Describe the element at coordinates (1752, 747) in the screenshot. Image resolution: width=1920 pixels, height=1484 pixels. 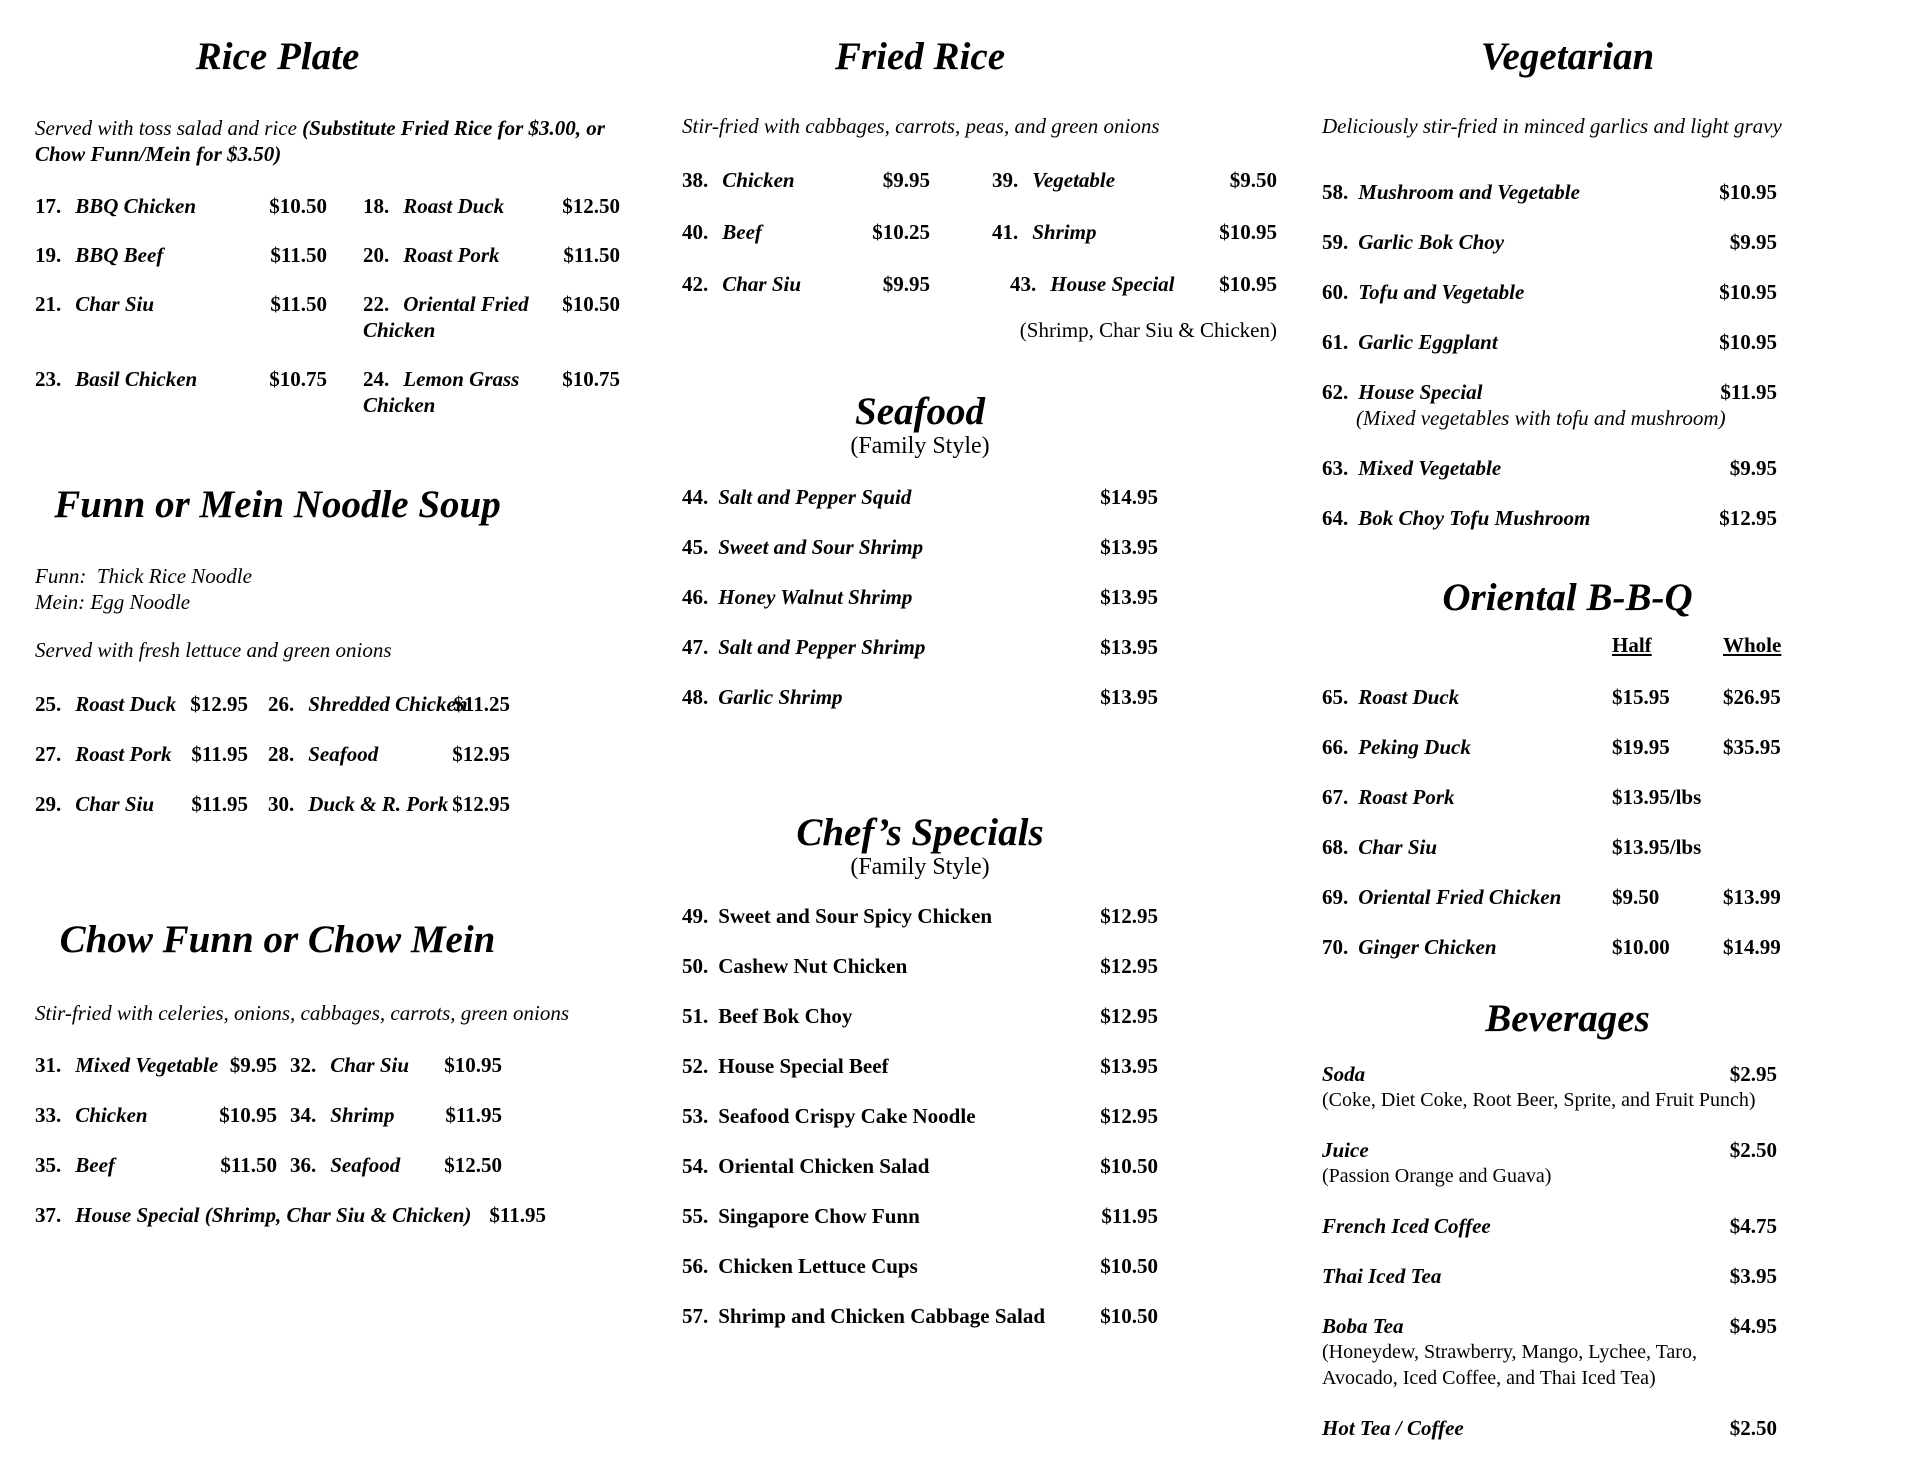
I see `item-price-whole: $35.95` at that location.